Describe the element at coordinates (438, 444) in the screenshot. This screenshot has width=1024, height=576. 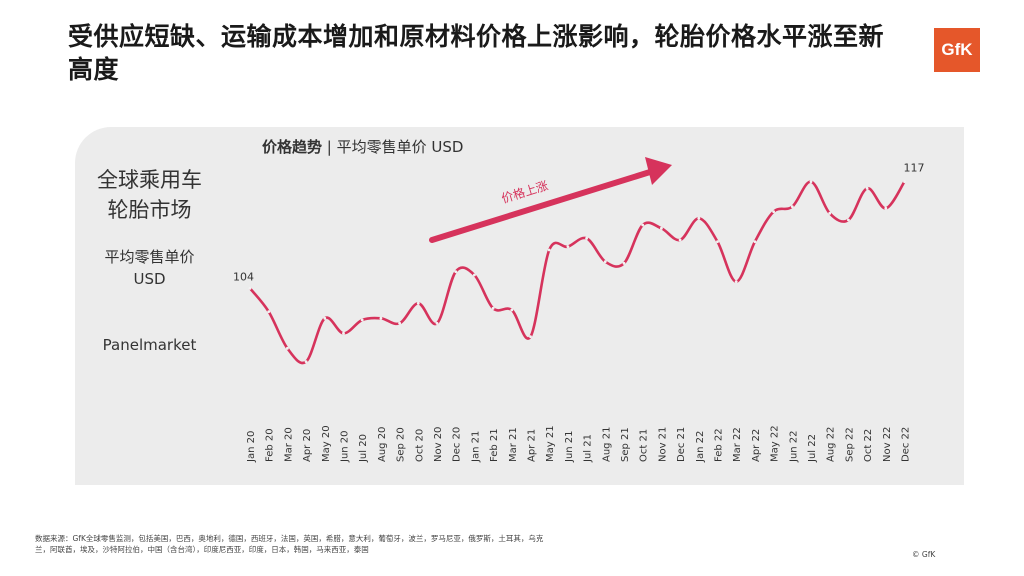
I see `x-tick-label: Nov 20` at that location.